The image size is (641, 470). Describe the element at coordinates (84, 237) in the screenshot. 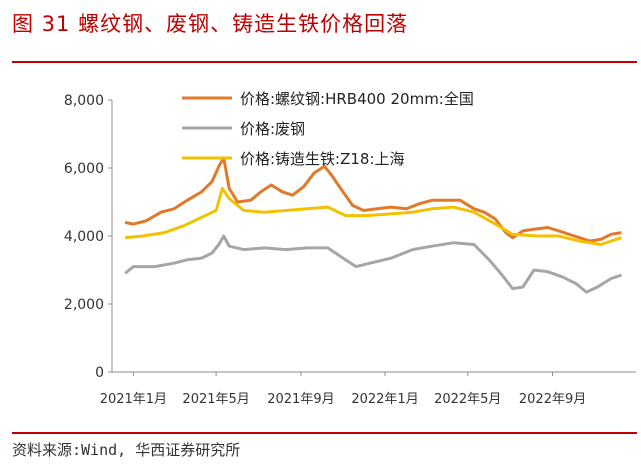

I see `y-tick-label: 4,000` at that location.